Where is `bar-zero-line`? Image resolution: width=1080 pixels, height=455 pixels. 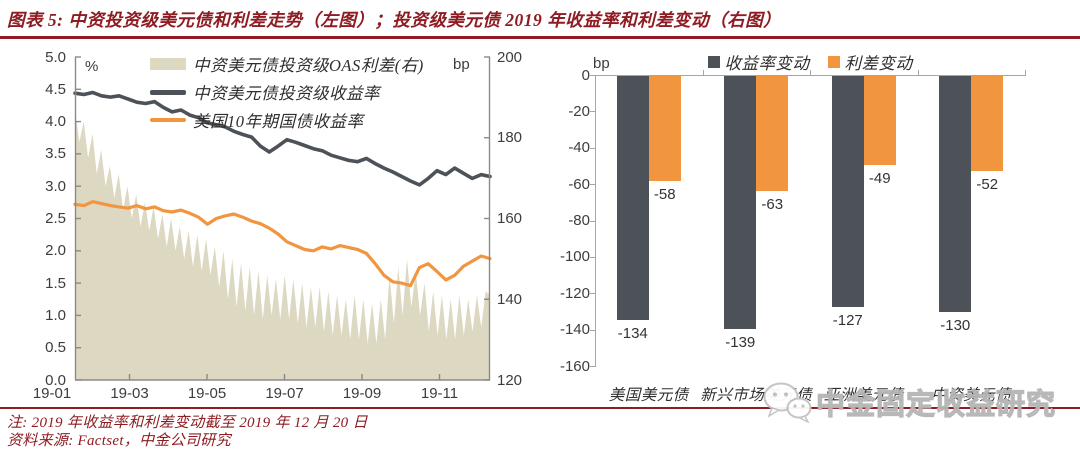
bar-zero-line is located at coordinates (810, 75).